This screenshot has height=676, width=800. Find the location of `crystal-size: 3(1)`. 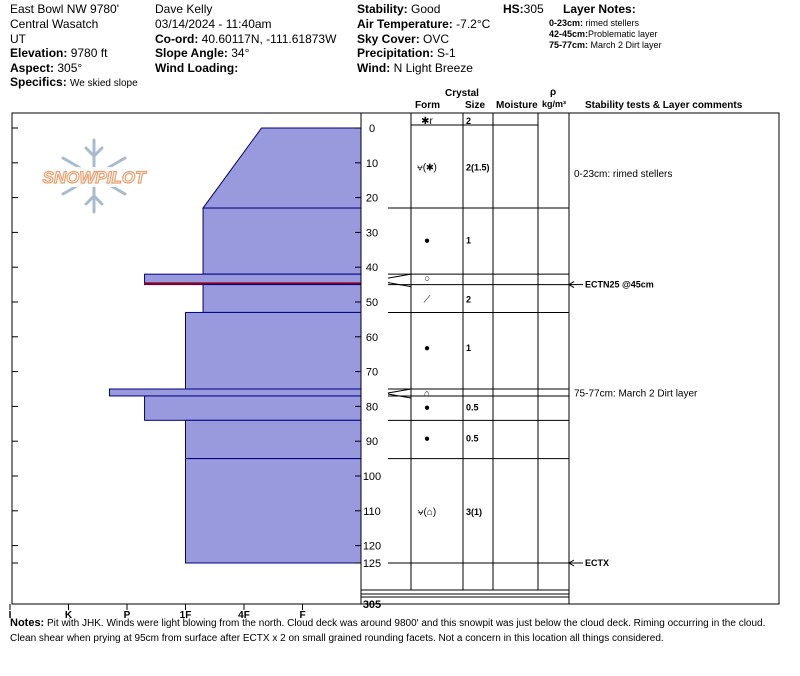

crystal-size: 3(1) is located at coordinates (474, 512).